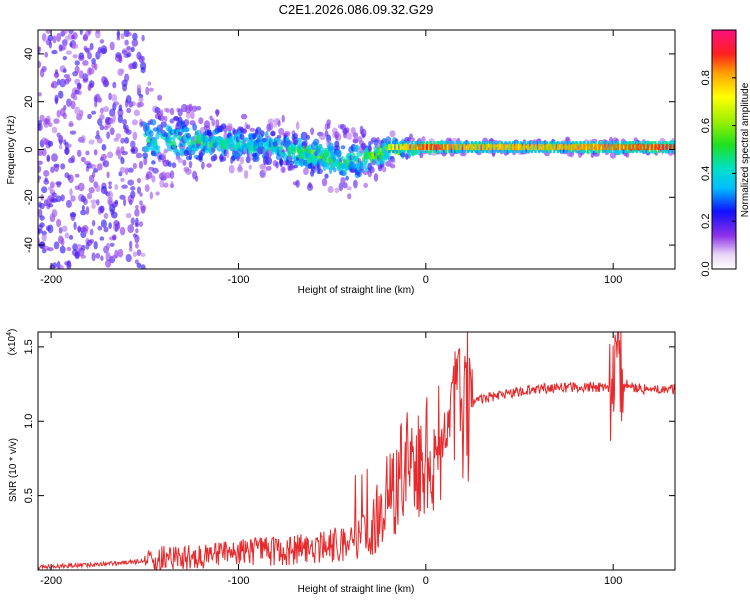 The height and width of the screenshot is (600, 750). Describe the element at coordinates (29, 54) in the screenshot. I see `y-tick-label: 40` at that location.